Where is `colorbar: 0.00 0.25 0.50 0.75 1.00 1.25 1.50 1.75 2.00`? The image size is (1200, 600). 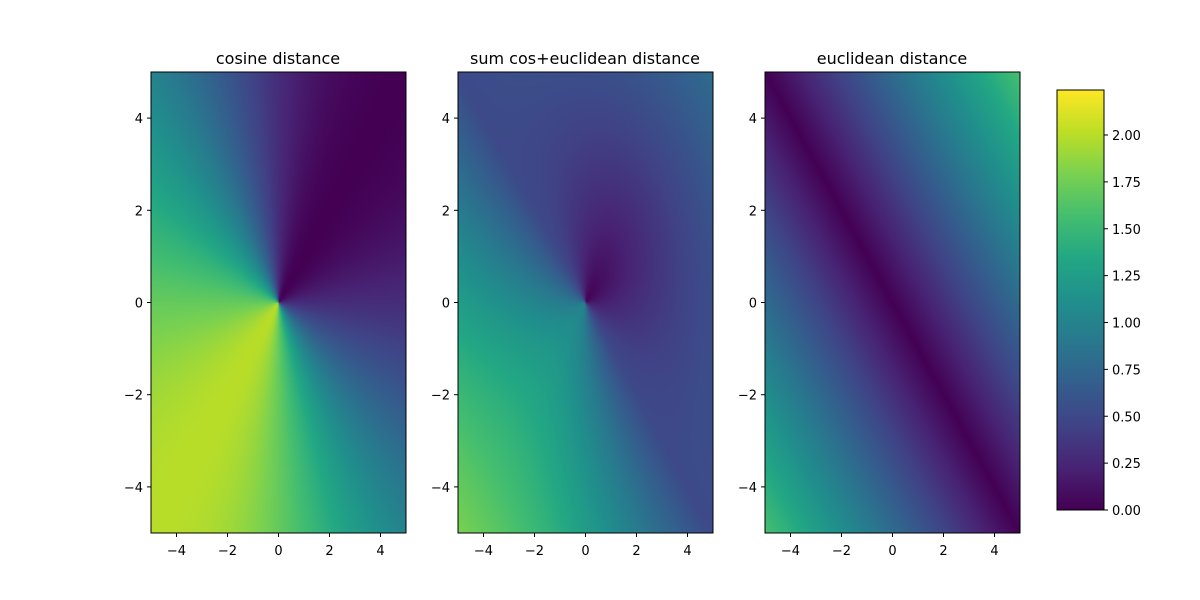 colorbar: 0.00 0.25 0.50 0.75 1.00 1.25 1.50 1.75 2.00 is located at coordinates (1098, 304).